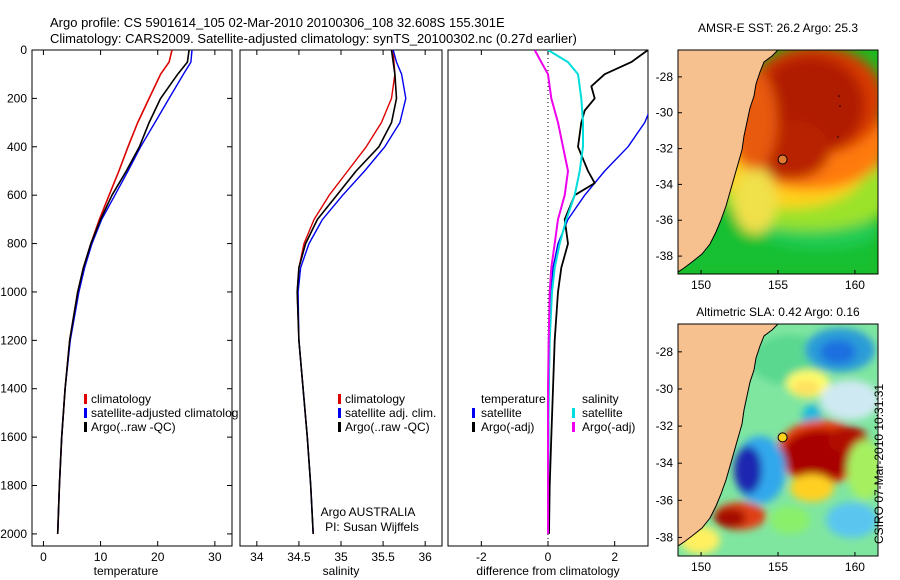  I want to click on legend-label-temp-argo: Argo(-adj), so click(507, 427).